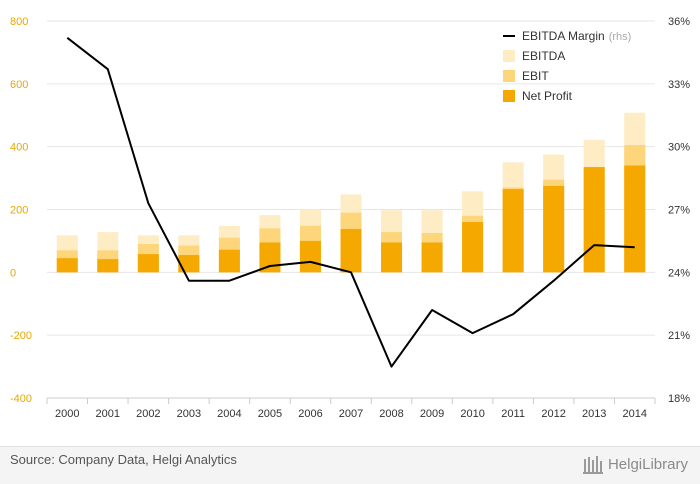 The image size is (700, 484). Describe the element at coordinates (634, 414) in the screenshot. I see `x-tick-label-2014: 2014` at that location.